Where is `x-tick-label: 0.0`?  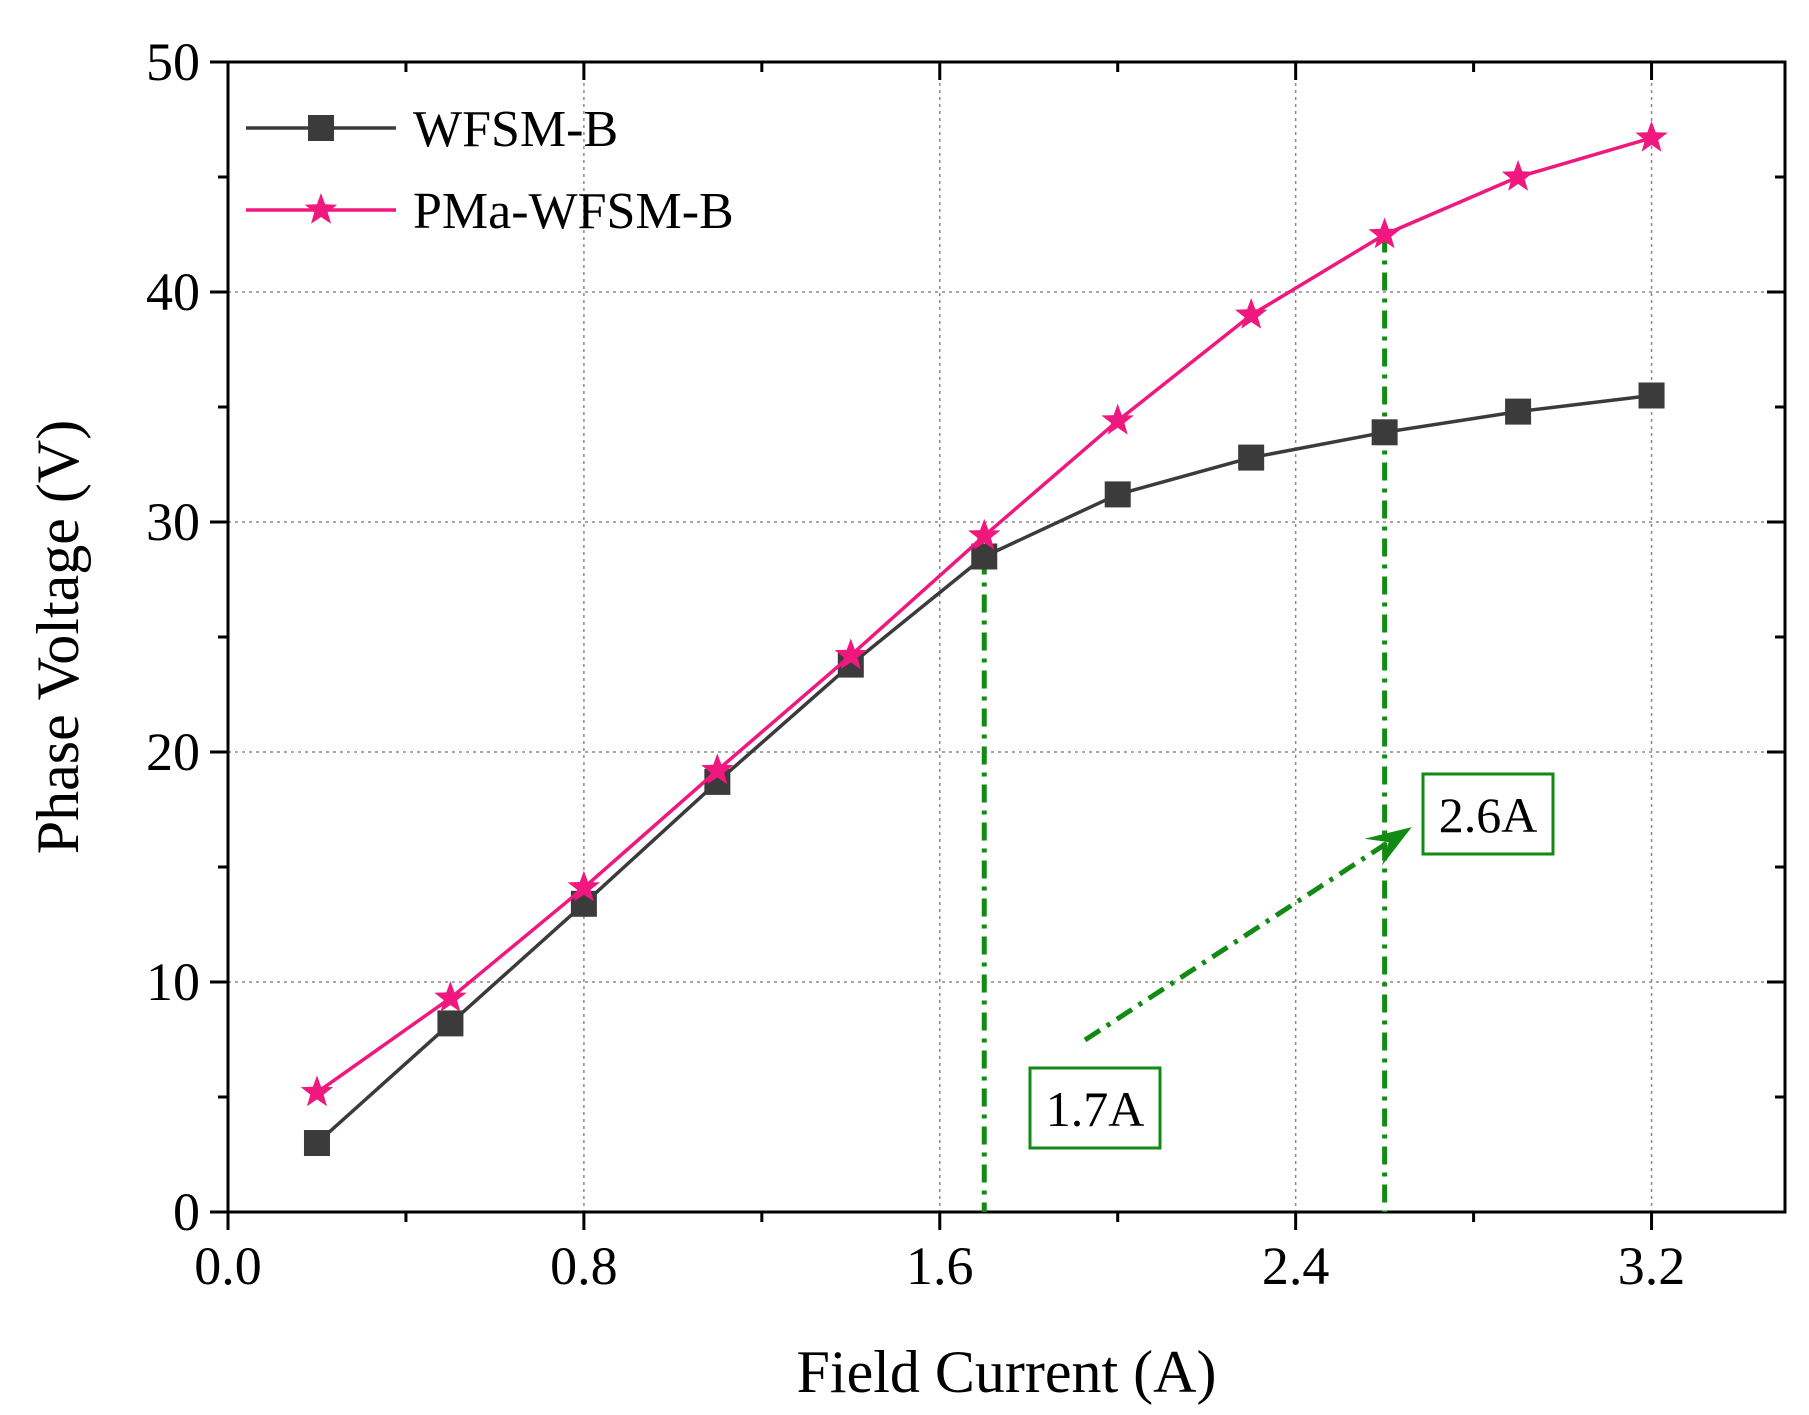
x-tick-label: 0.0 is located at coordinates (228, 1266).